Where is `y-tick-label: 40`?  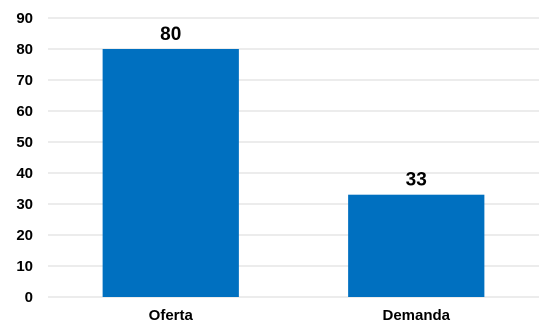
y-tick-label: 40 is located at coordinates (24, 173).